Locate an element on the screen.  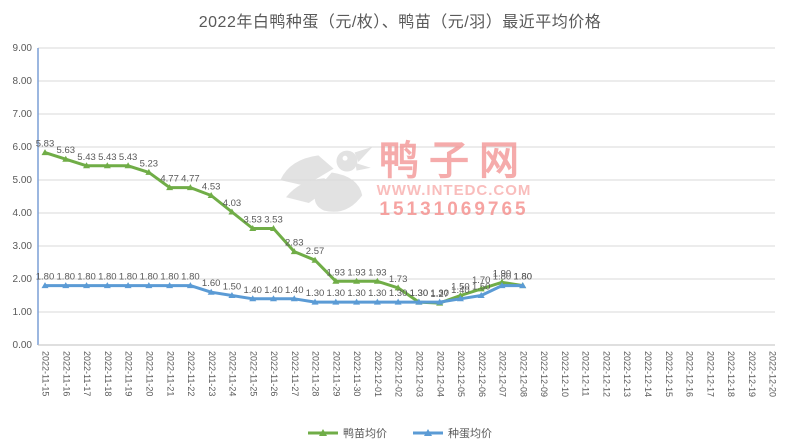
legend-item-egg: 种蛋均价 is located at coordinates (452, 433).